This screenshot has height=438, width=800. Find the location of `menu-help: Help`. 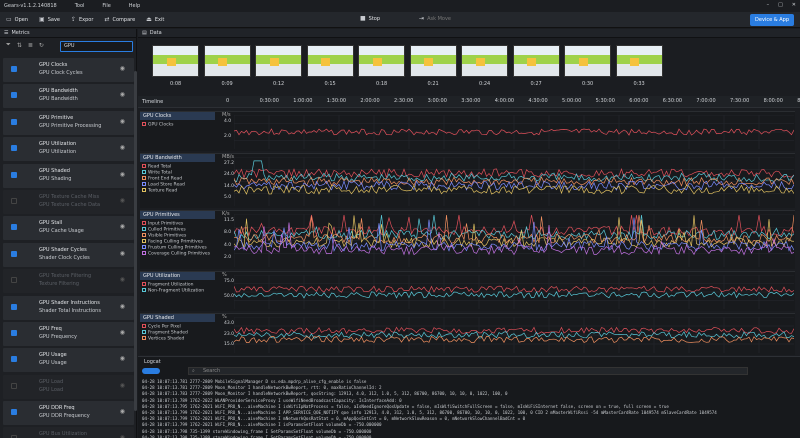

menu-help: Help is located at coordinates (134, 5).